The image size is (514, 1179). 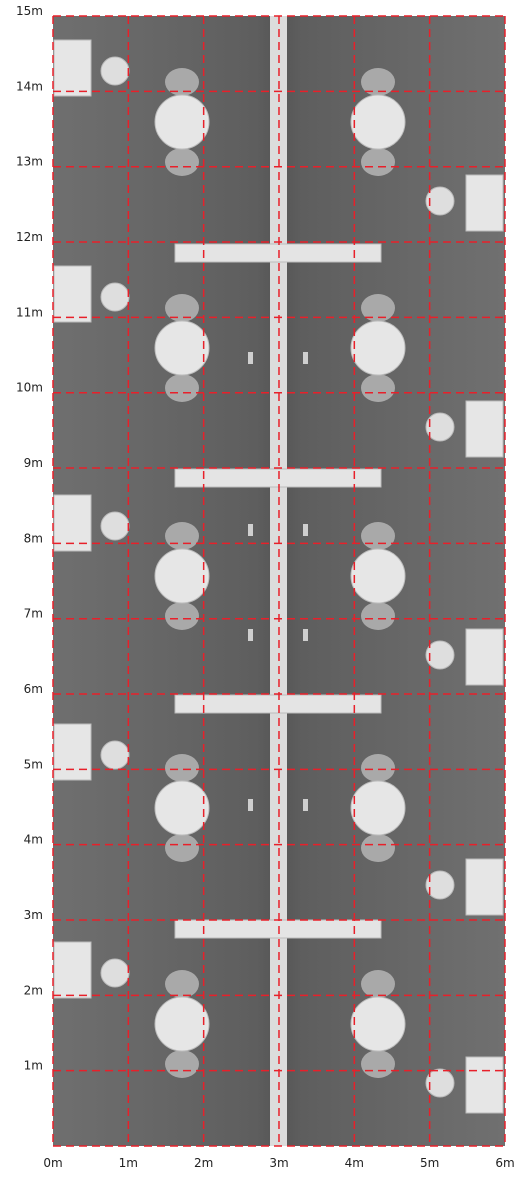 I want to click on y-tick-label: 4m, so click(x=33, y=840).